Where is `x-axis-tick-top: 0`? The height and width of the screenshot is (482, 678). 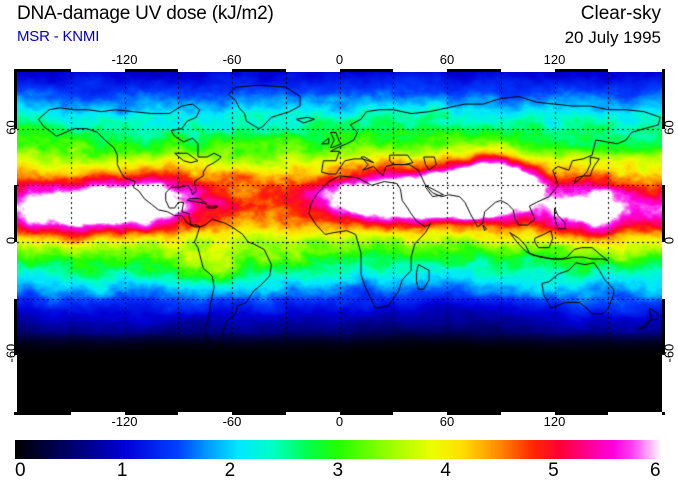 x-axis-tick-top: 0 is located at coordinates (339, 59).